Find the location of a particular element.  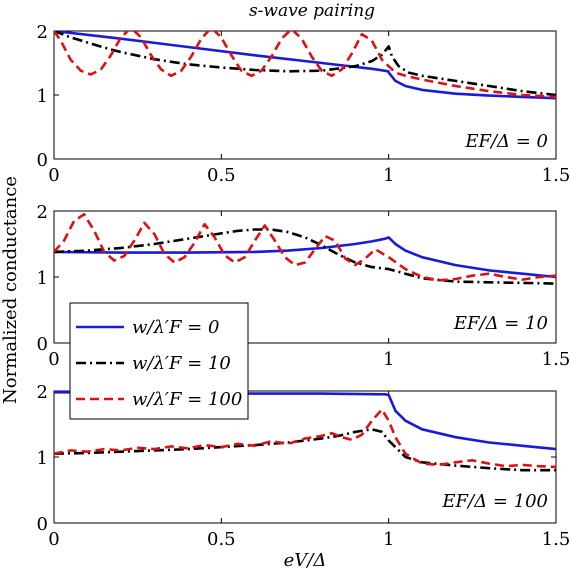

legend-label-3: w/λ′F = 100 is located at coordinates (187, 399).